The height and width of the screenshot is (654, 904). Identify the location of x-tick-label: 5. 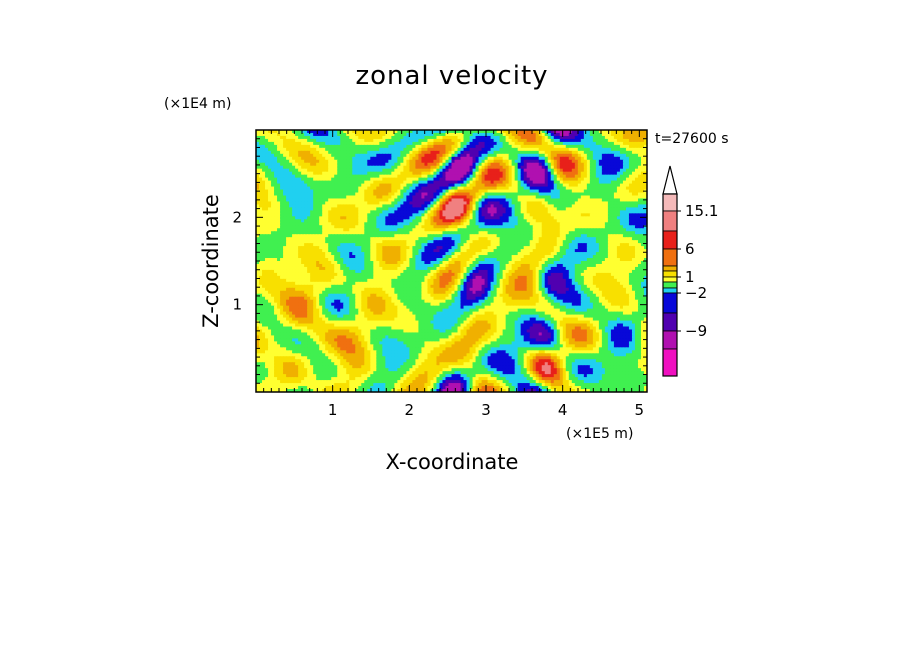
(640, 410).